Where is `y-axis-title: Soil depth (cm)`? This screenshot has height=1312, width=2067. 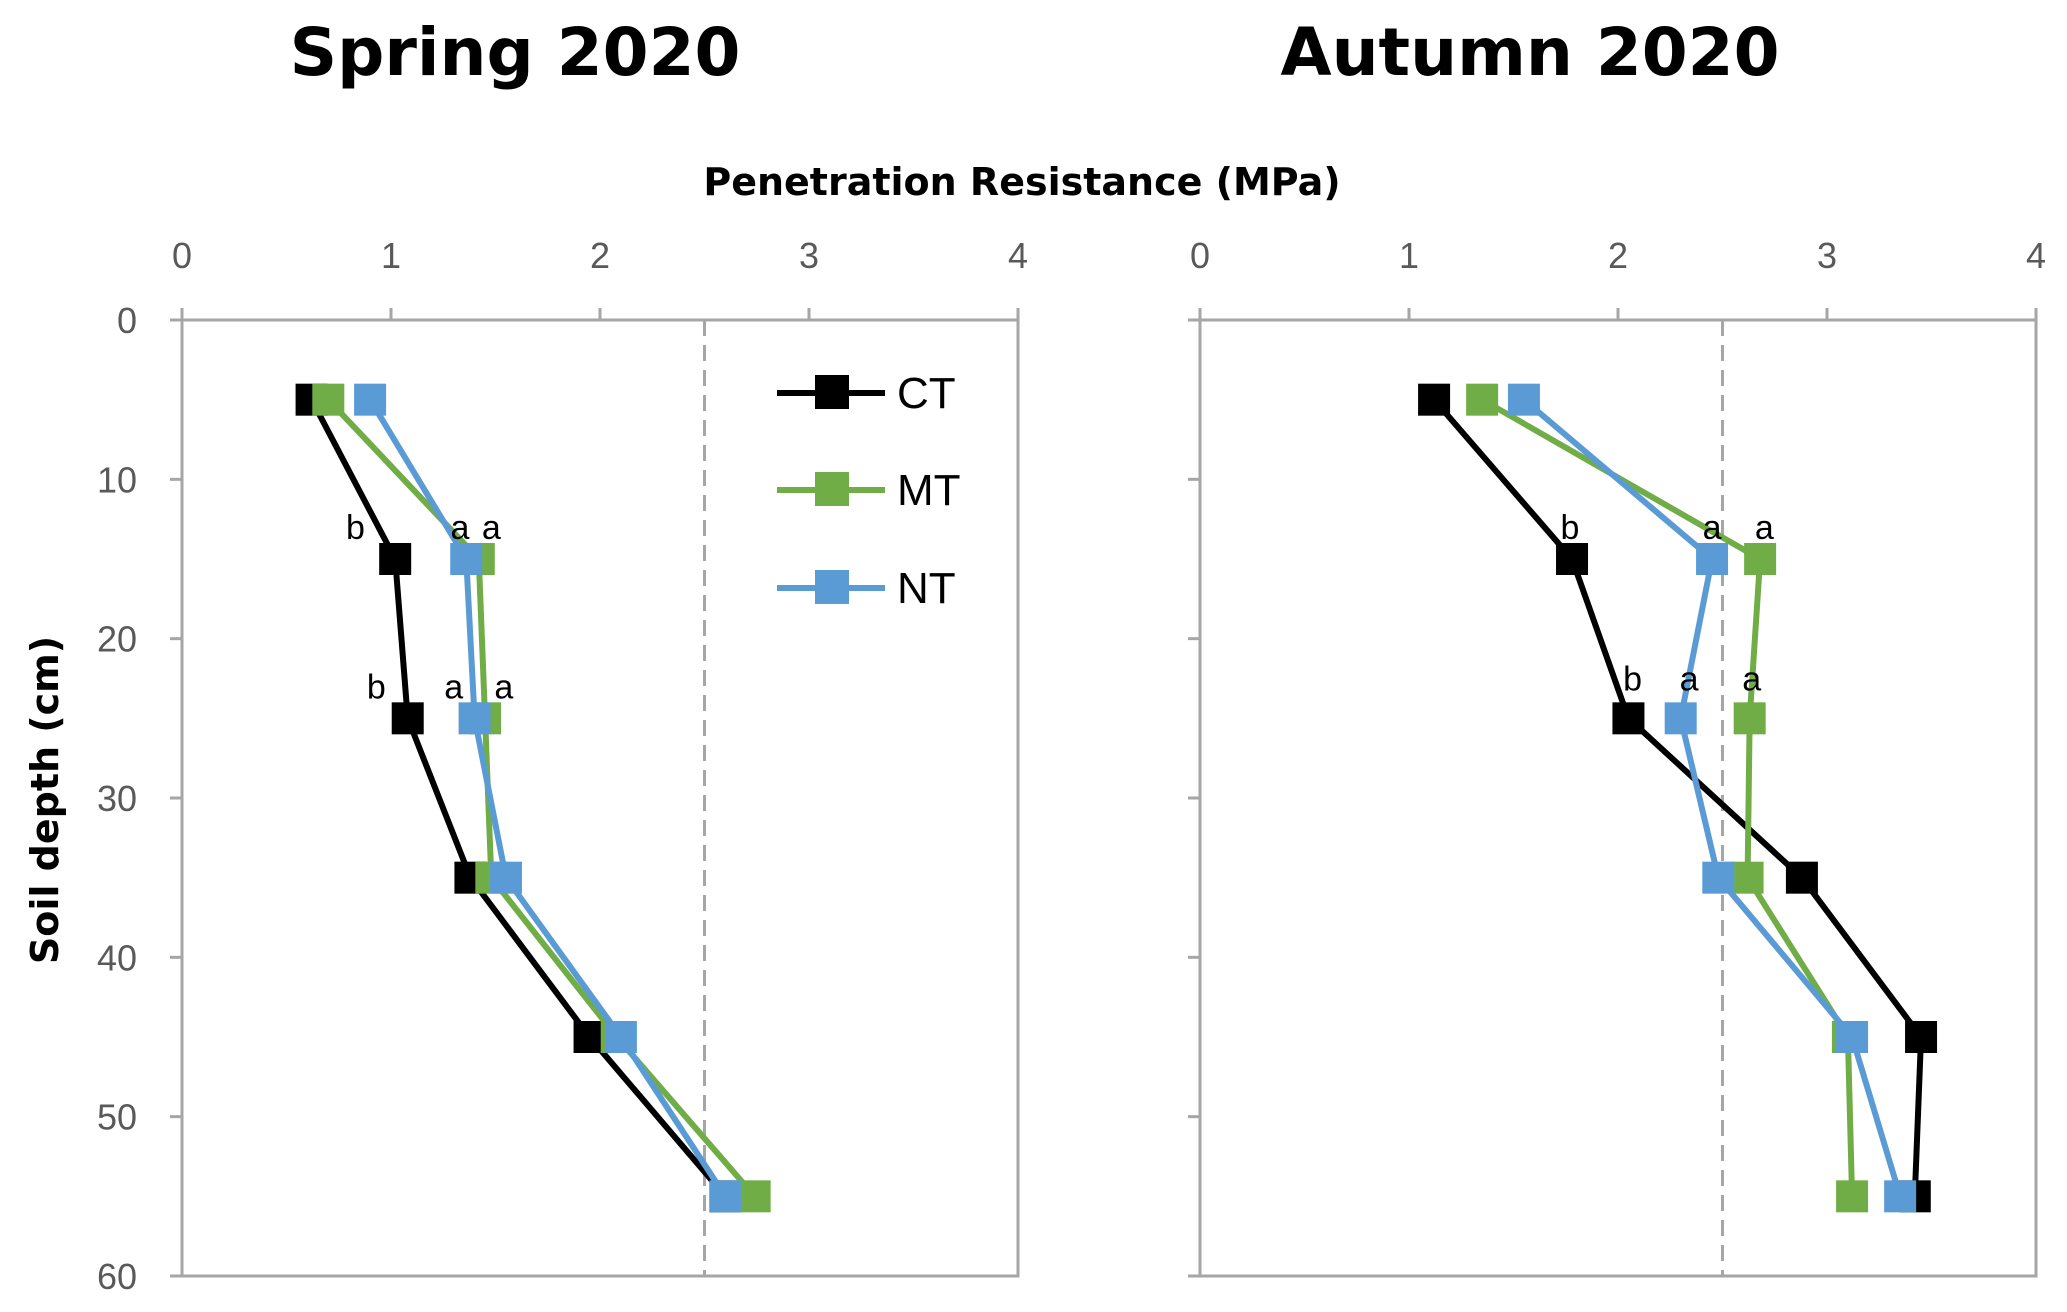
y-axis-title: Soil depth (cm) is located at coordinates (45, 800).